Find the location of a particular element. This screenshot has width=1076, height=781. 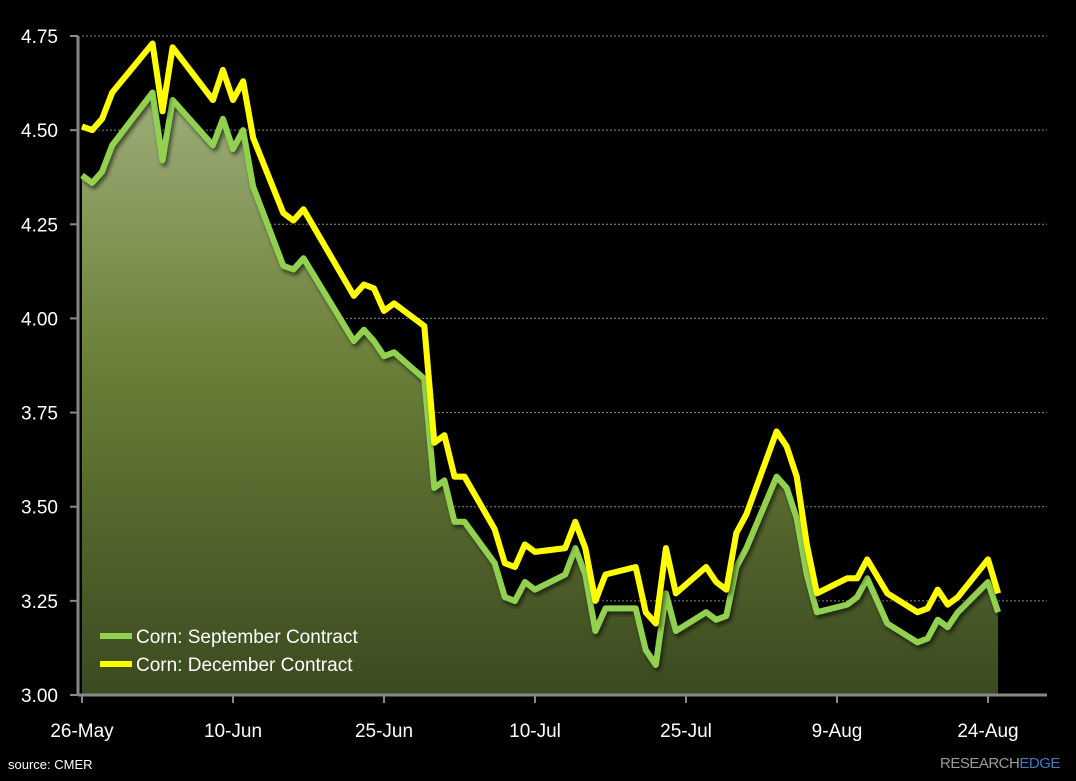

y-tick-label: 4.00 is located at coordinates (39, 319).